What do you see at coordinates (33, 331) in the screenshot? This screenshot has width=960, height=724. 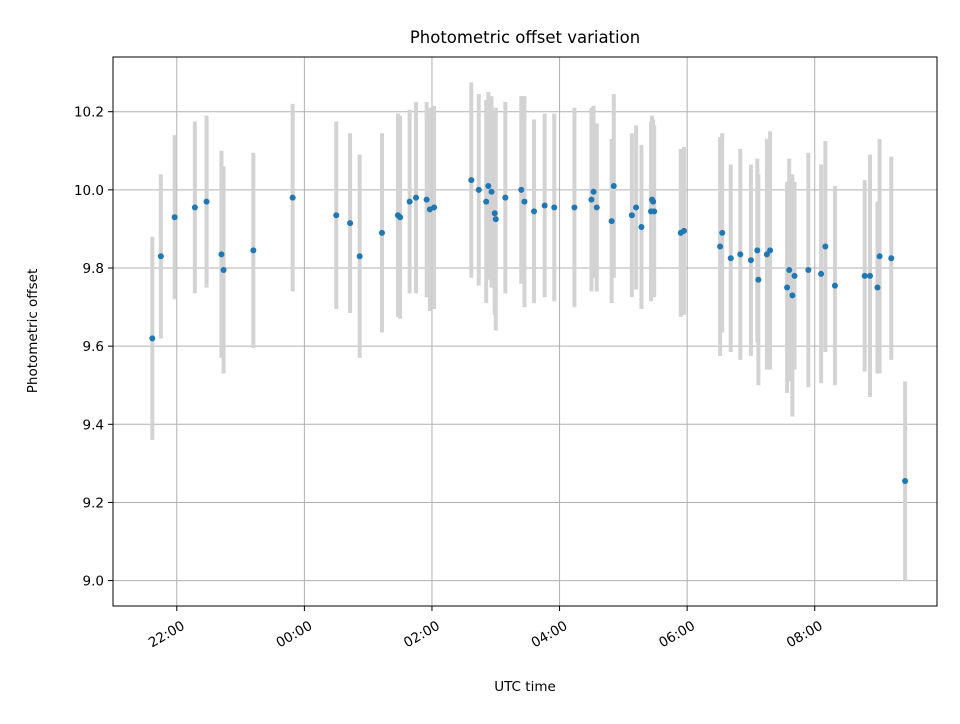 I see `y-axis-label: Photometric offset` at bounding box center [33, 331].